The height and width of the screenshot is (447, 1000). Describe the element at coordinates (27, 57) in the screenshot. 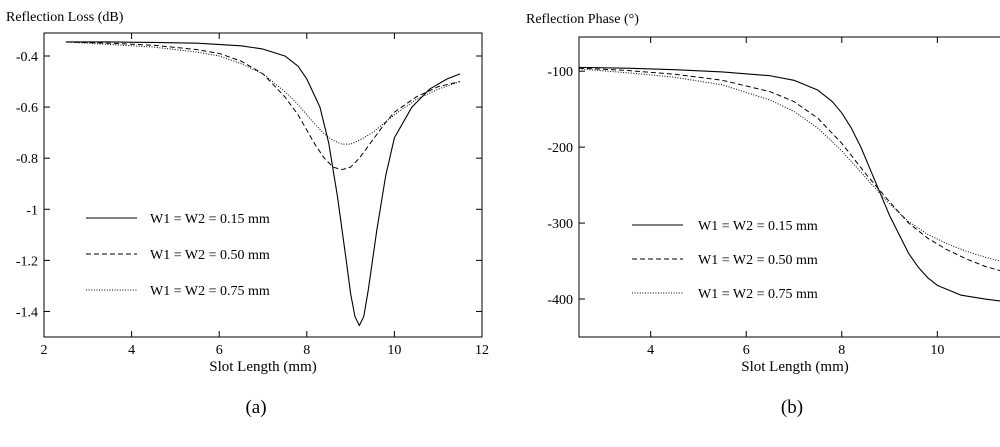

I see `y-tick-label: -0.4` at that location.